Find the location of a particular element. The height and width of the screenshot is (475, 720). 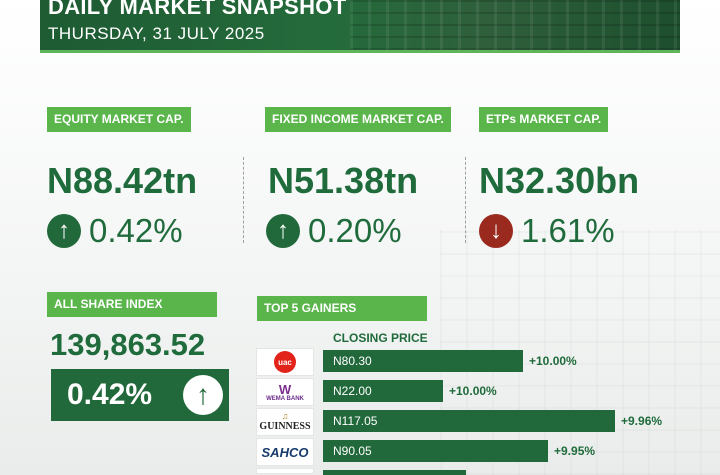

gain-percent: +9.95% is located at coordinates (575, 451).